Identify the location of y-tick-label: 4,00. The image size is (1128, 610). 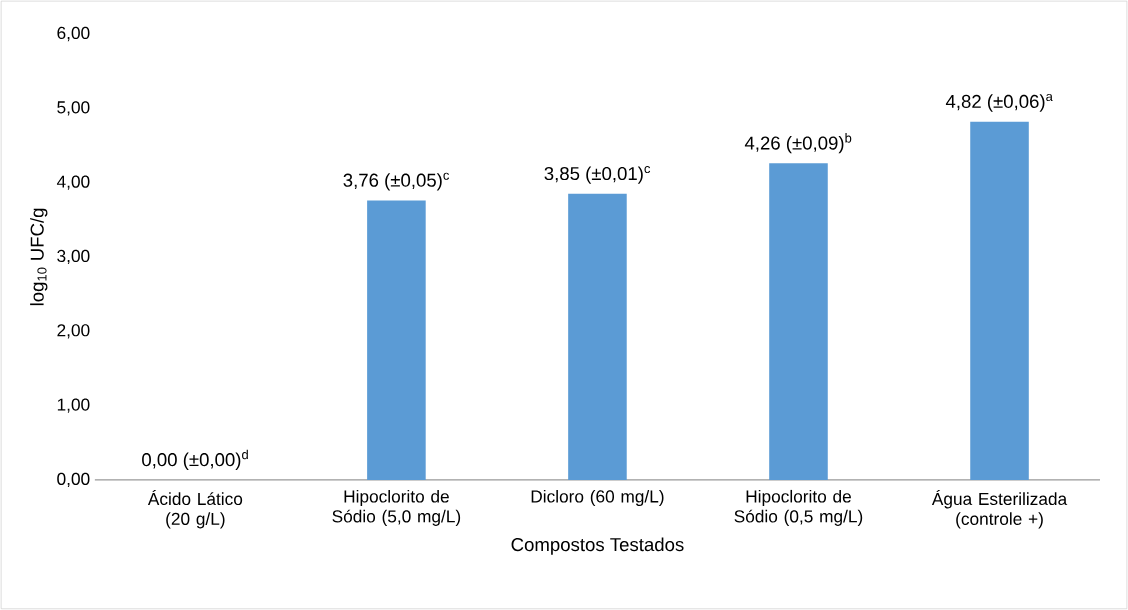
(73, 182).